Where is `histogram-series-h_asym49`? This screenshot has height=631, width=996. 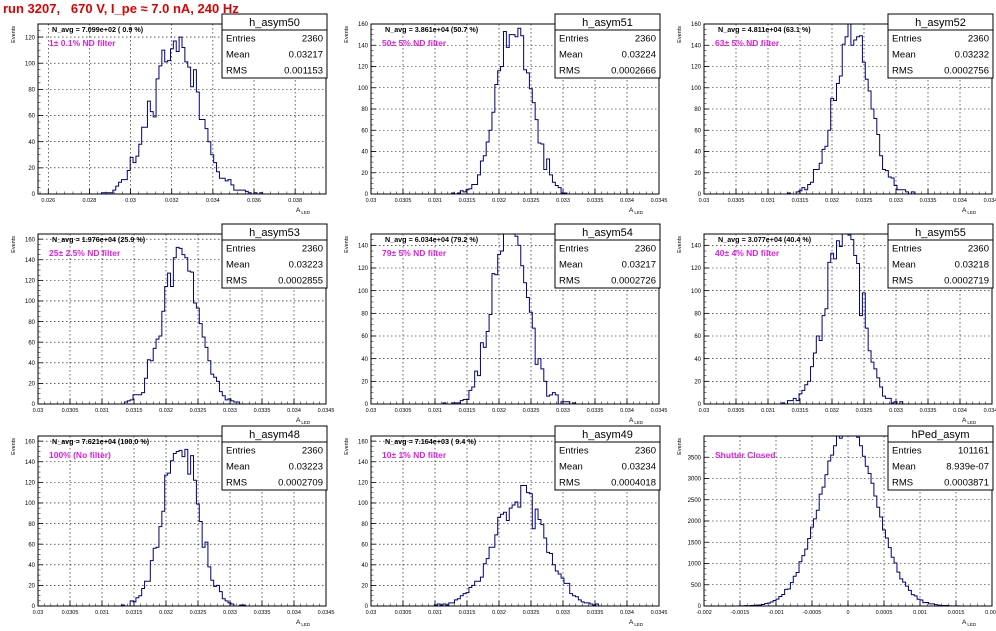
histogram-series-h_asym49 is located at coordinates (515, 545).